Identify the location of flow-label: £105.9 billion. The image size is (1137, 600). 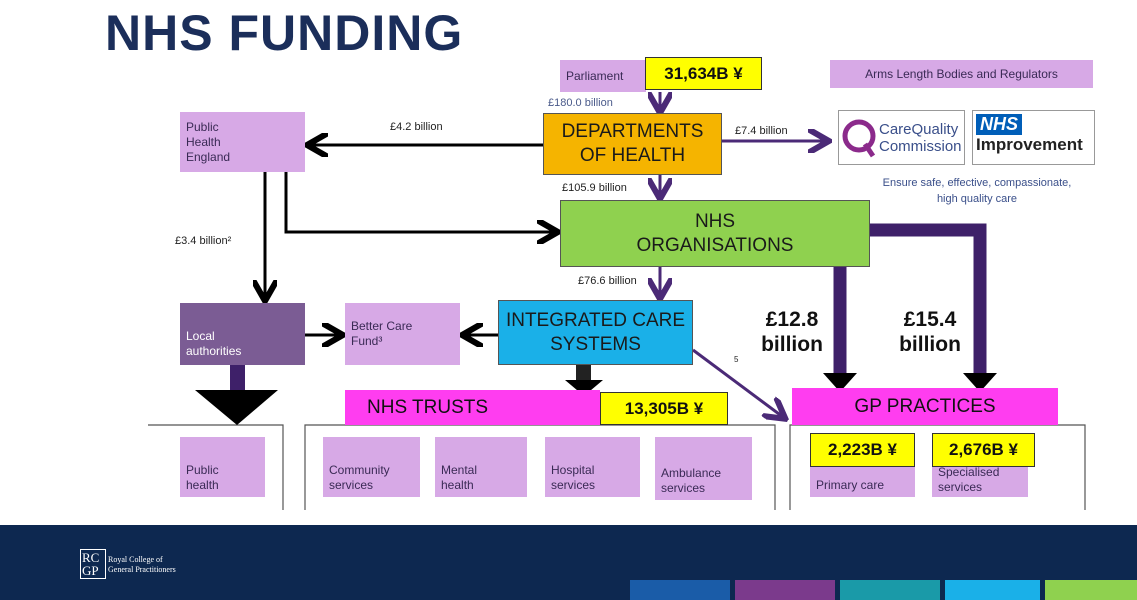
(594, 188).